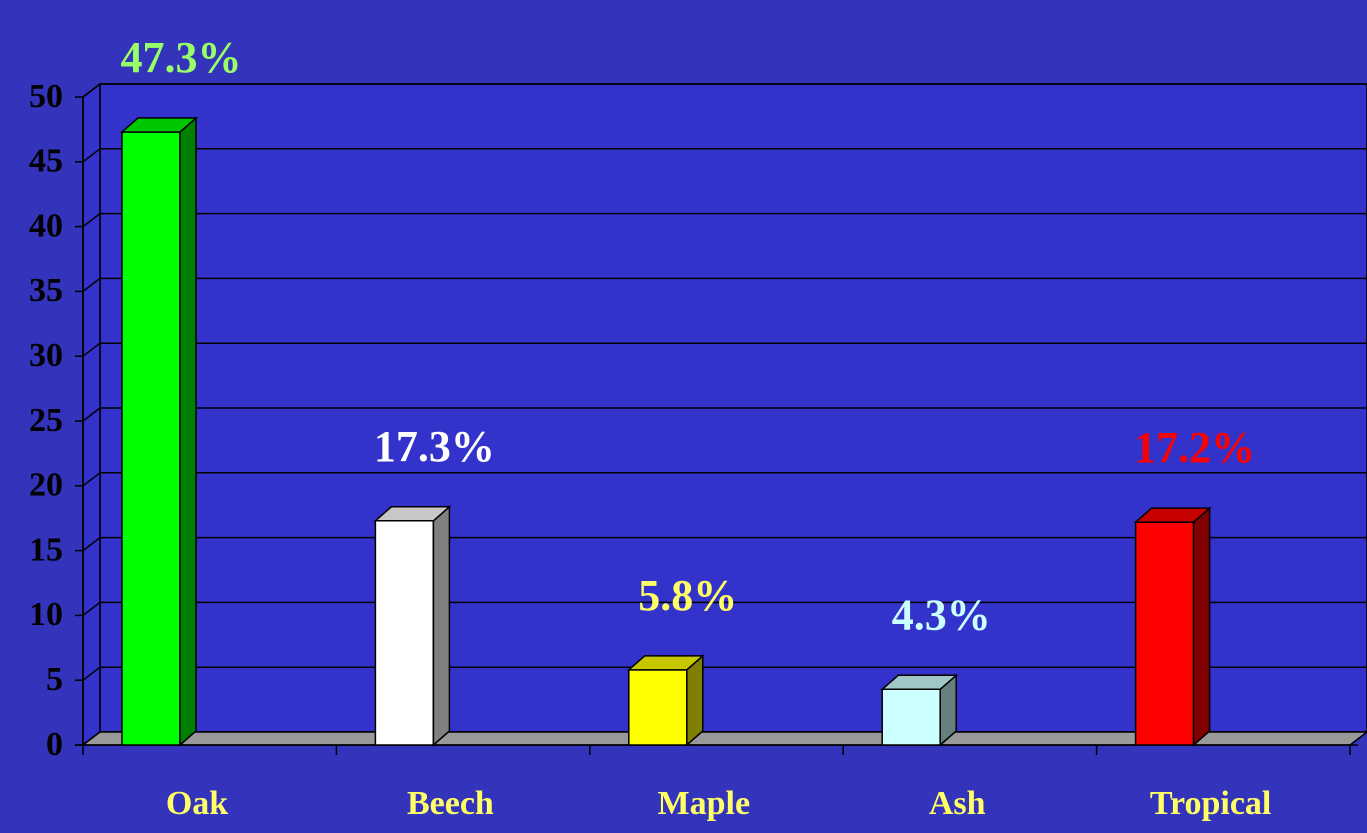 The width and height of the screenshot is (1367, 833). What do you see at coordinates (434, 446) in the screenshot?
I see `value-label: 17.3%` at bounding box center [434, 446].